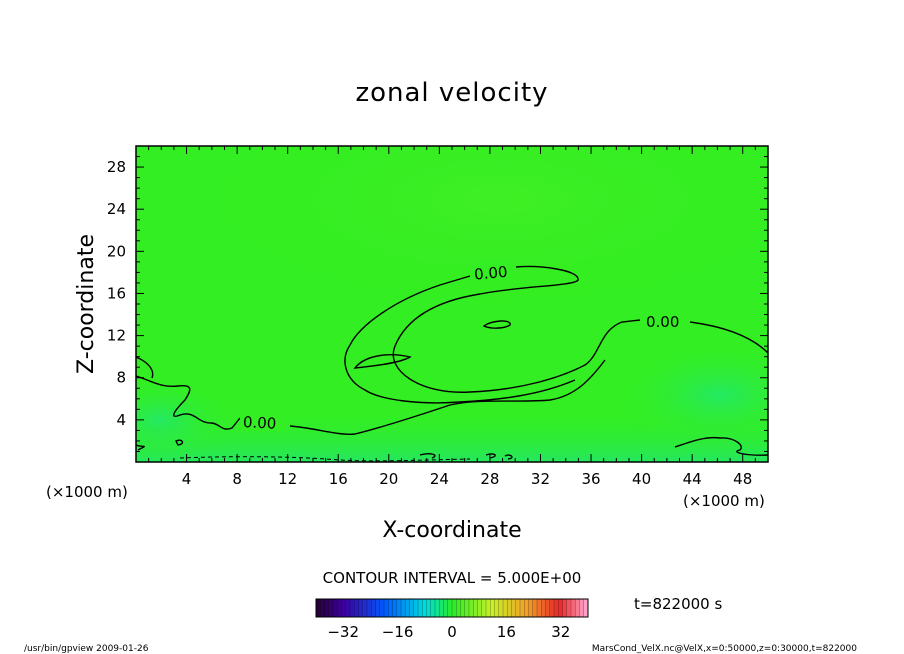  Describe the element at coordinates (260, 423) in the screenshot. I see `contour-label-3: 0.00` at that location.